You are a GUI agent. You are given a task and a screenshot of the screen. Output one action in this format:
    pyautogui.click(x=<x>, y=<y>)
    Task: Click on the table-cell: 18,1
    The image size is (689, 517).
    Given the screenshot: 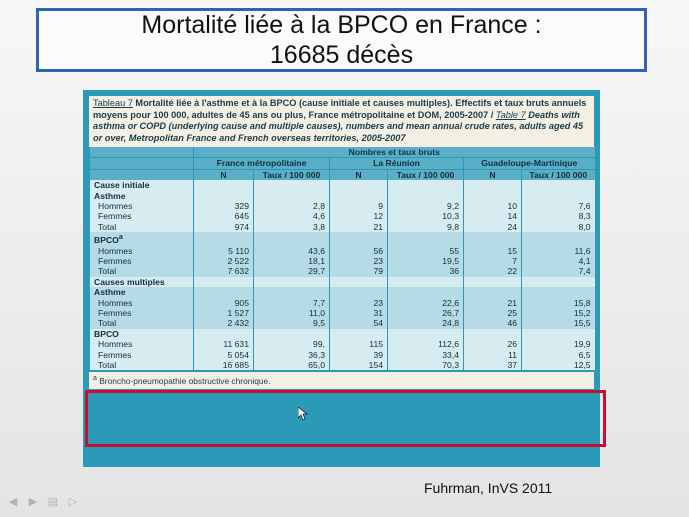 What is the action you would take?
    pyautogui.click(x=291, y=261)
    